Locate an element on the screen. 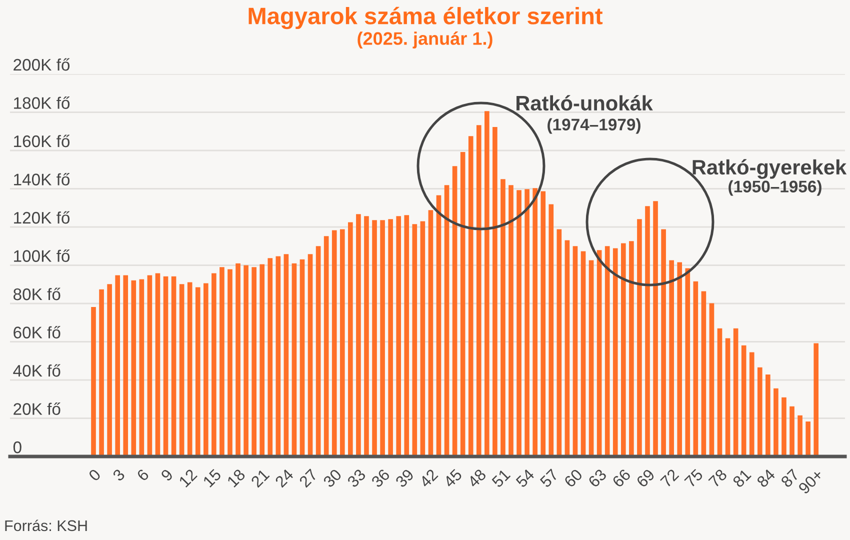  x-tick-label: 60 is located at coordinates (574, 478).